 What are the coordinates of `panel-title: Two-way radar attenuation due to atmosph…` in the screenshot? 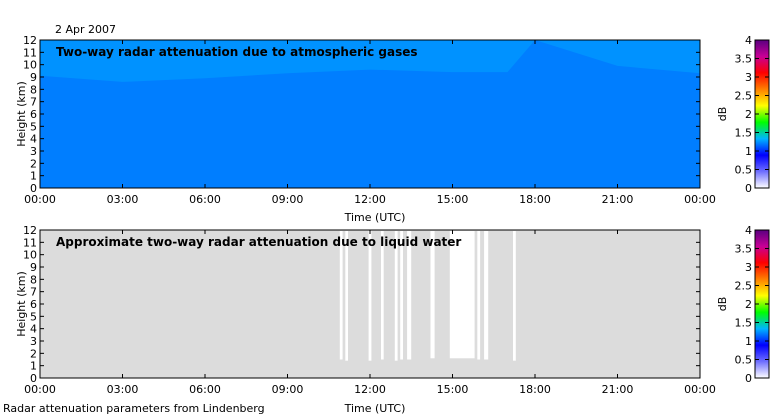 It's located at (237, 52).